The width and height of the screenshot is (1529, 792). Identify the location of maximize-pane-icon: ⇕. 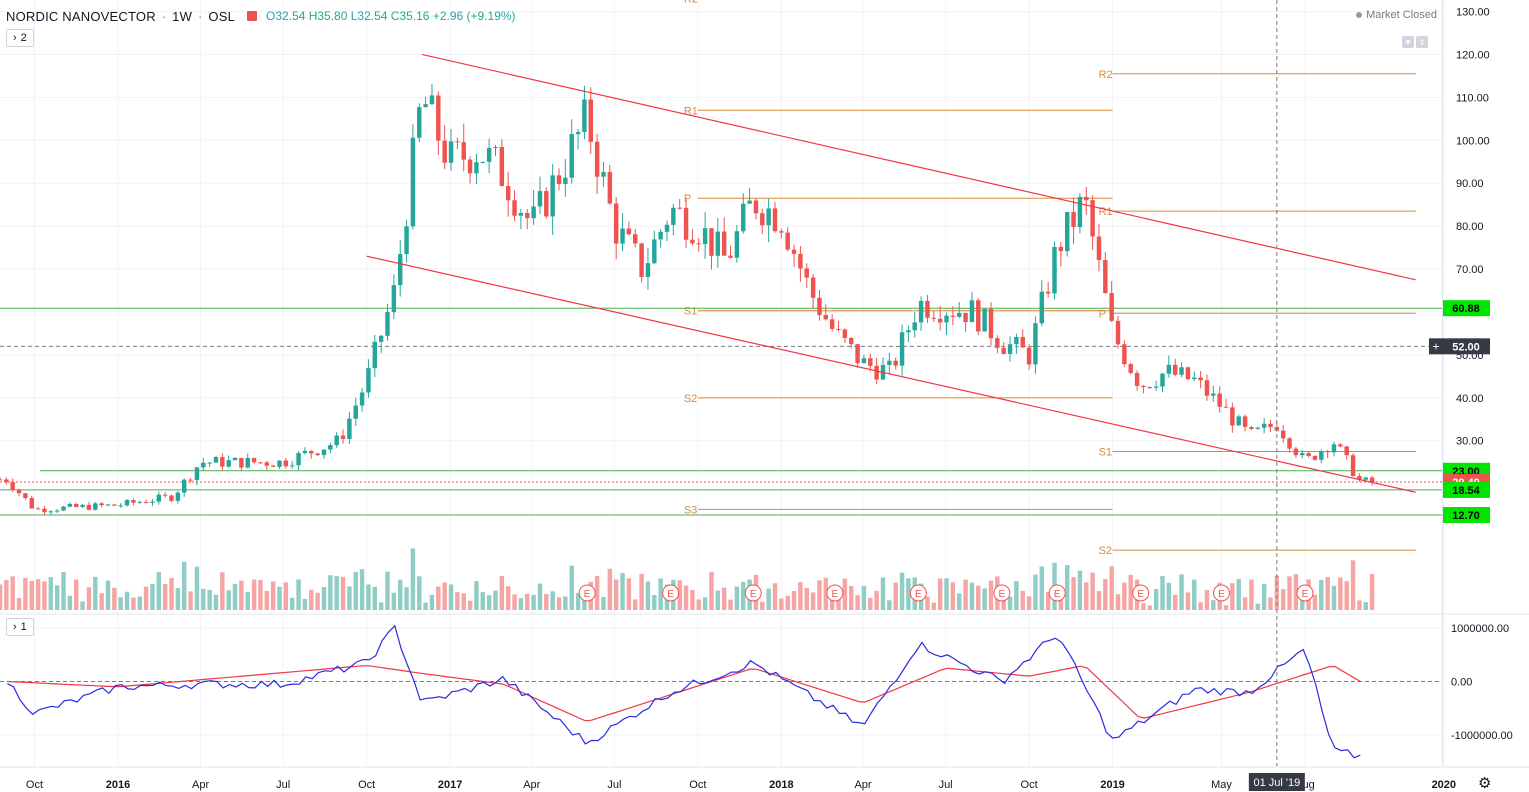
(1422, 42).